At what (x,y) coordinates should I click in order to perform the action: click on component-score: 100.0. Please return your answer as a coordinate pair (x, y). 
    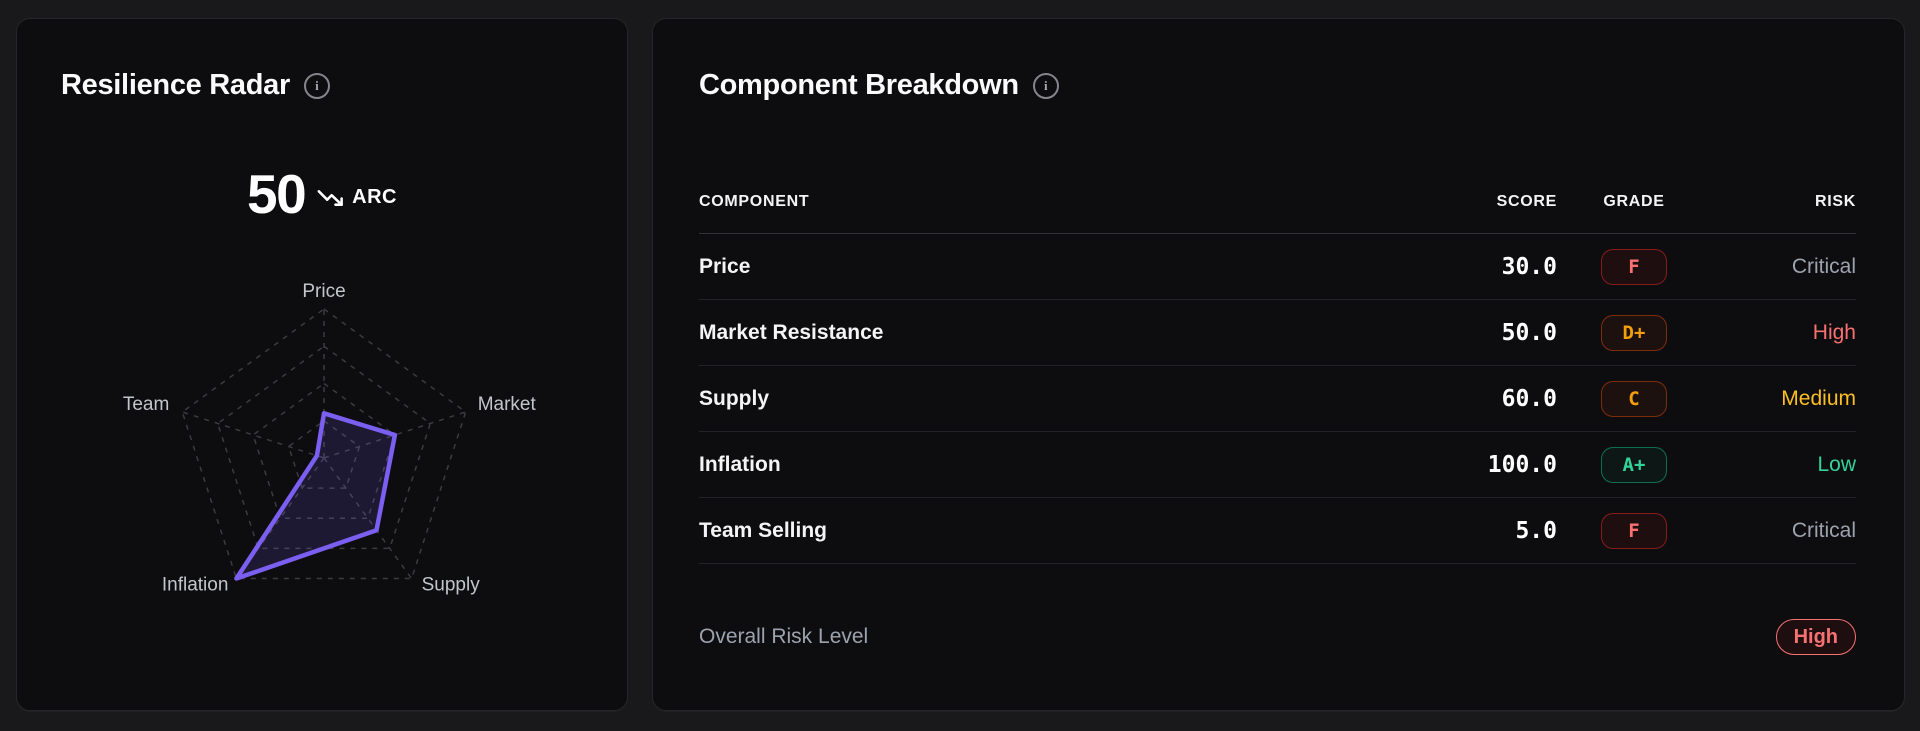
    Looking at the image, I should click on (1522, 464).